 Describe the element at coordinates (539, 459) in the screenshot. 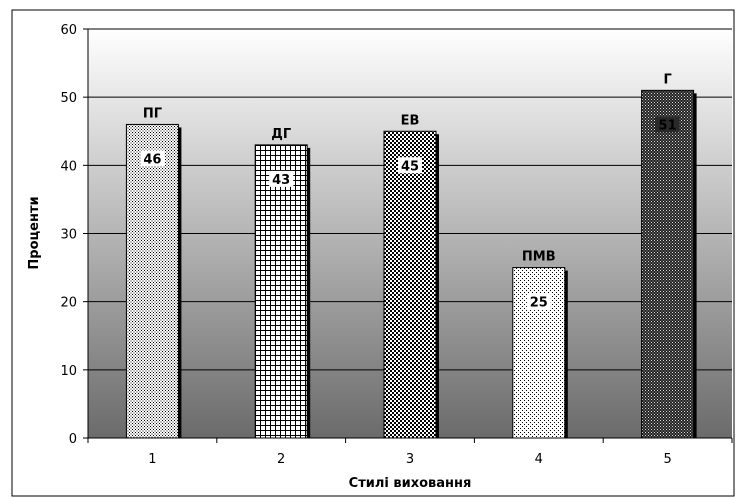

I see `x-tick-label: 4` at that location.